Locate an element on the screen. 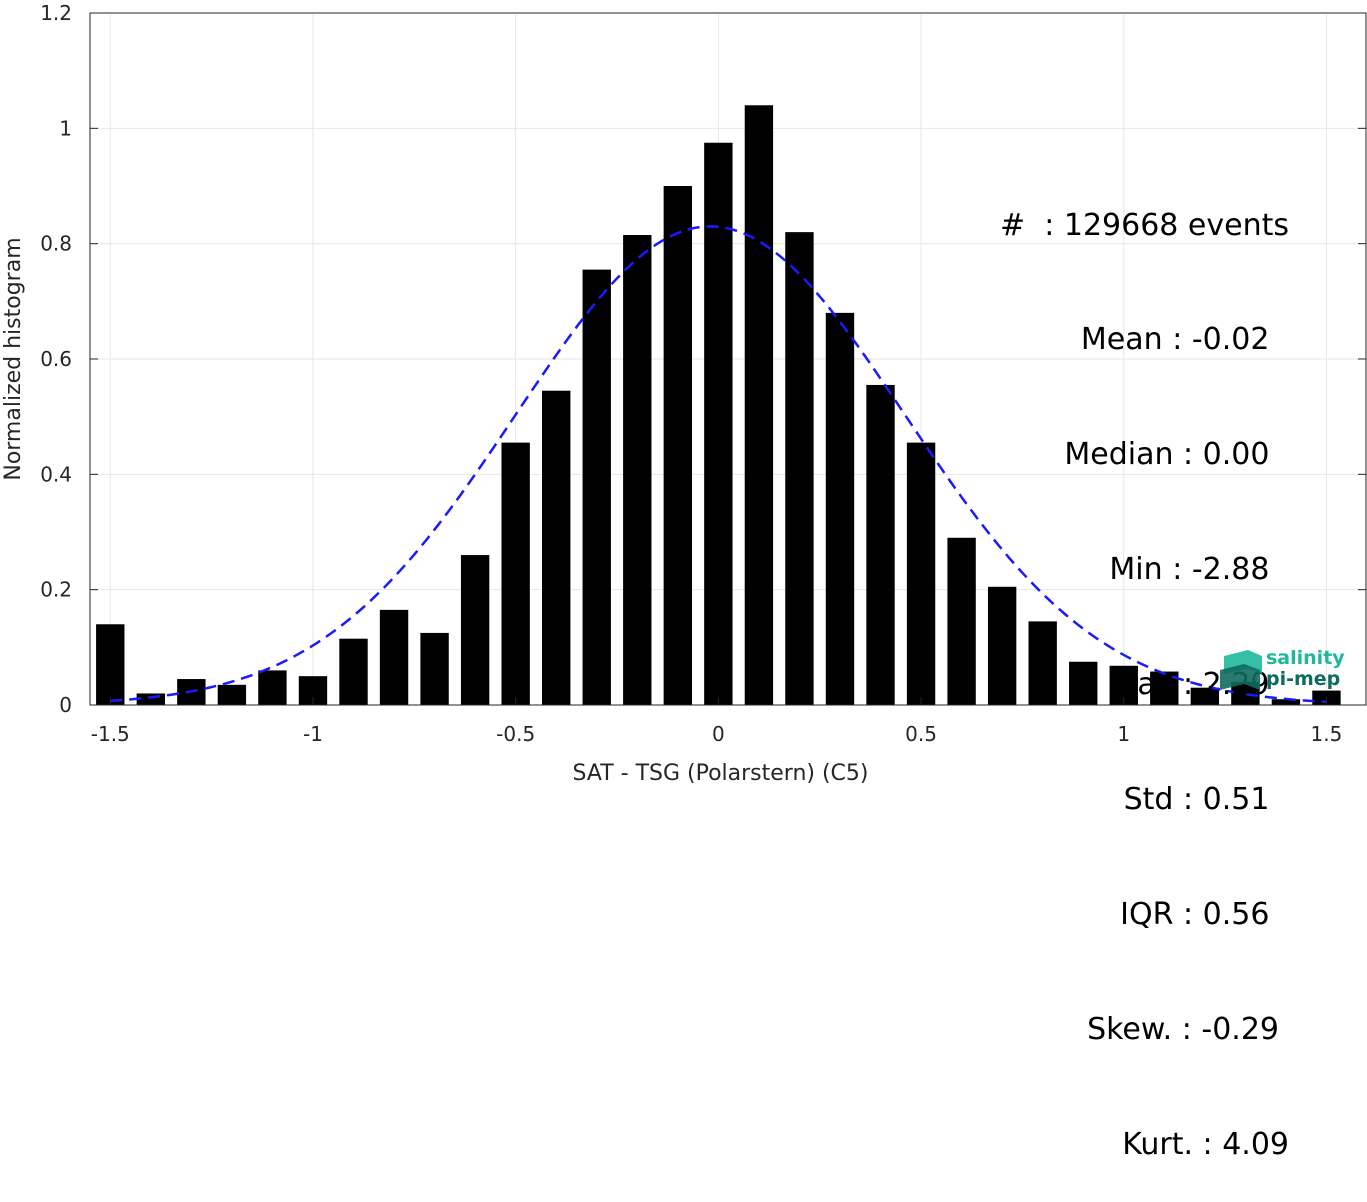 This screenshot has height=1202, width=1367. y-tick-label: 1.2 is located at coordinates (56, 13).